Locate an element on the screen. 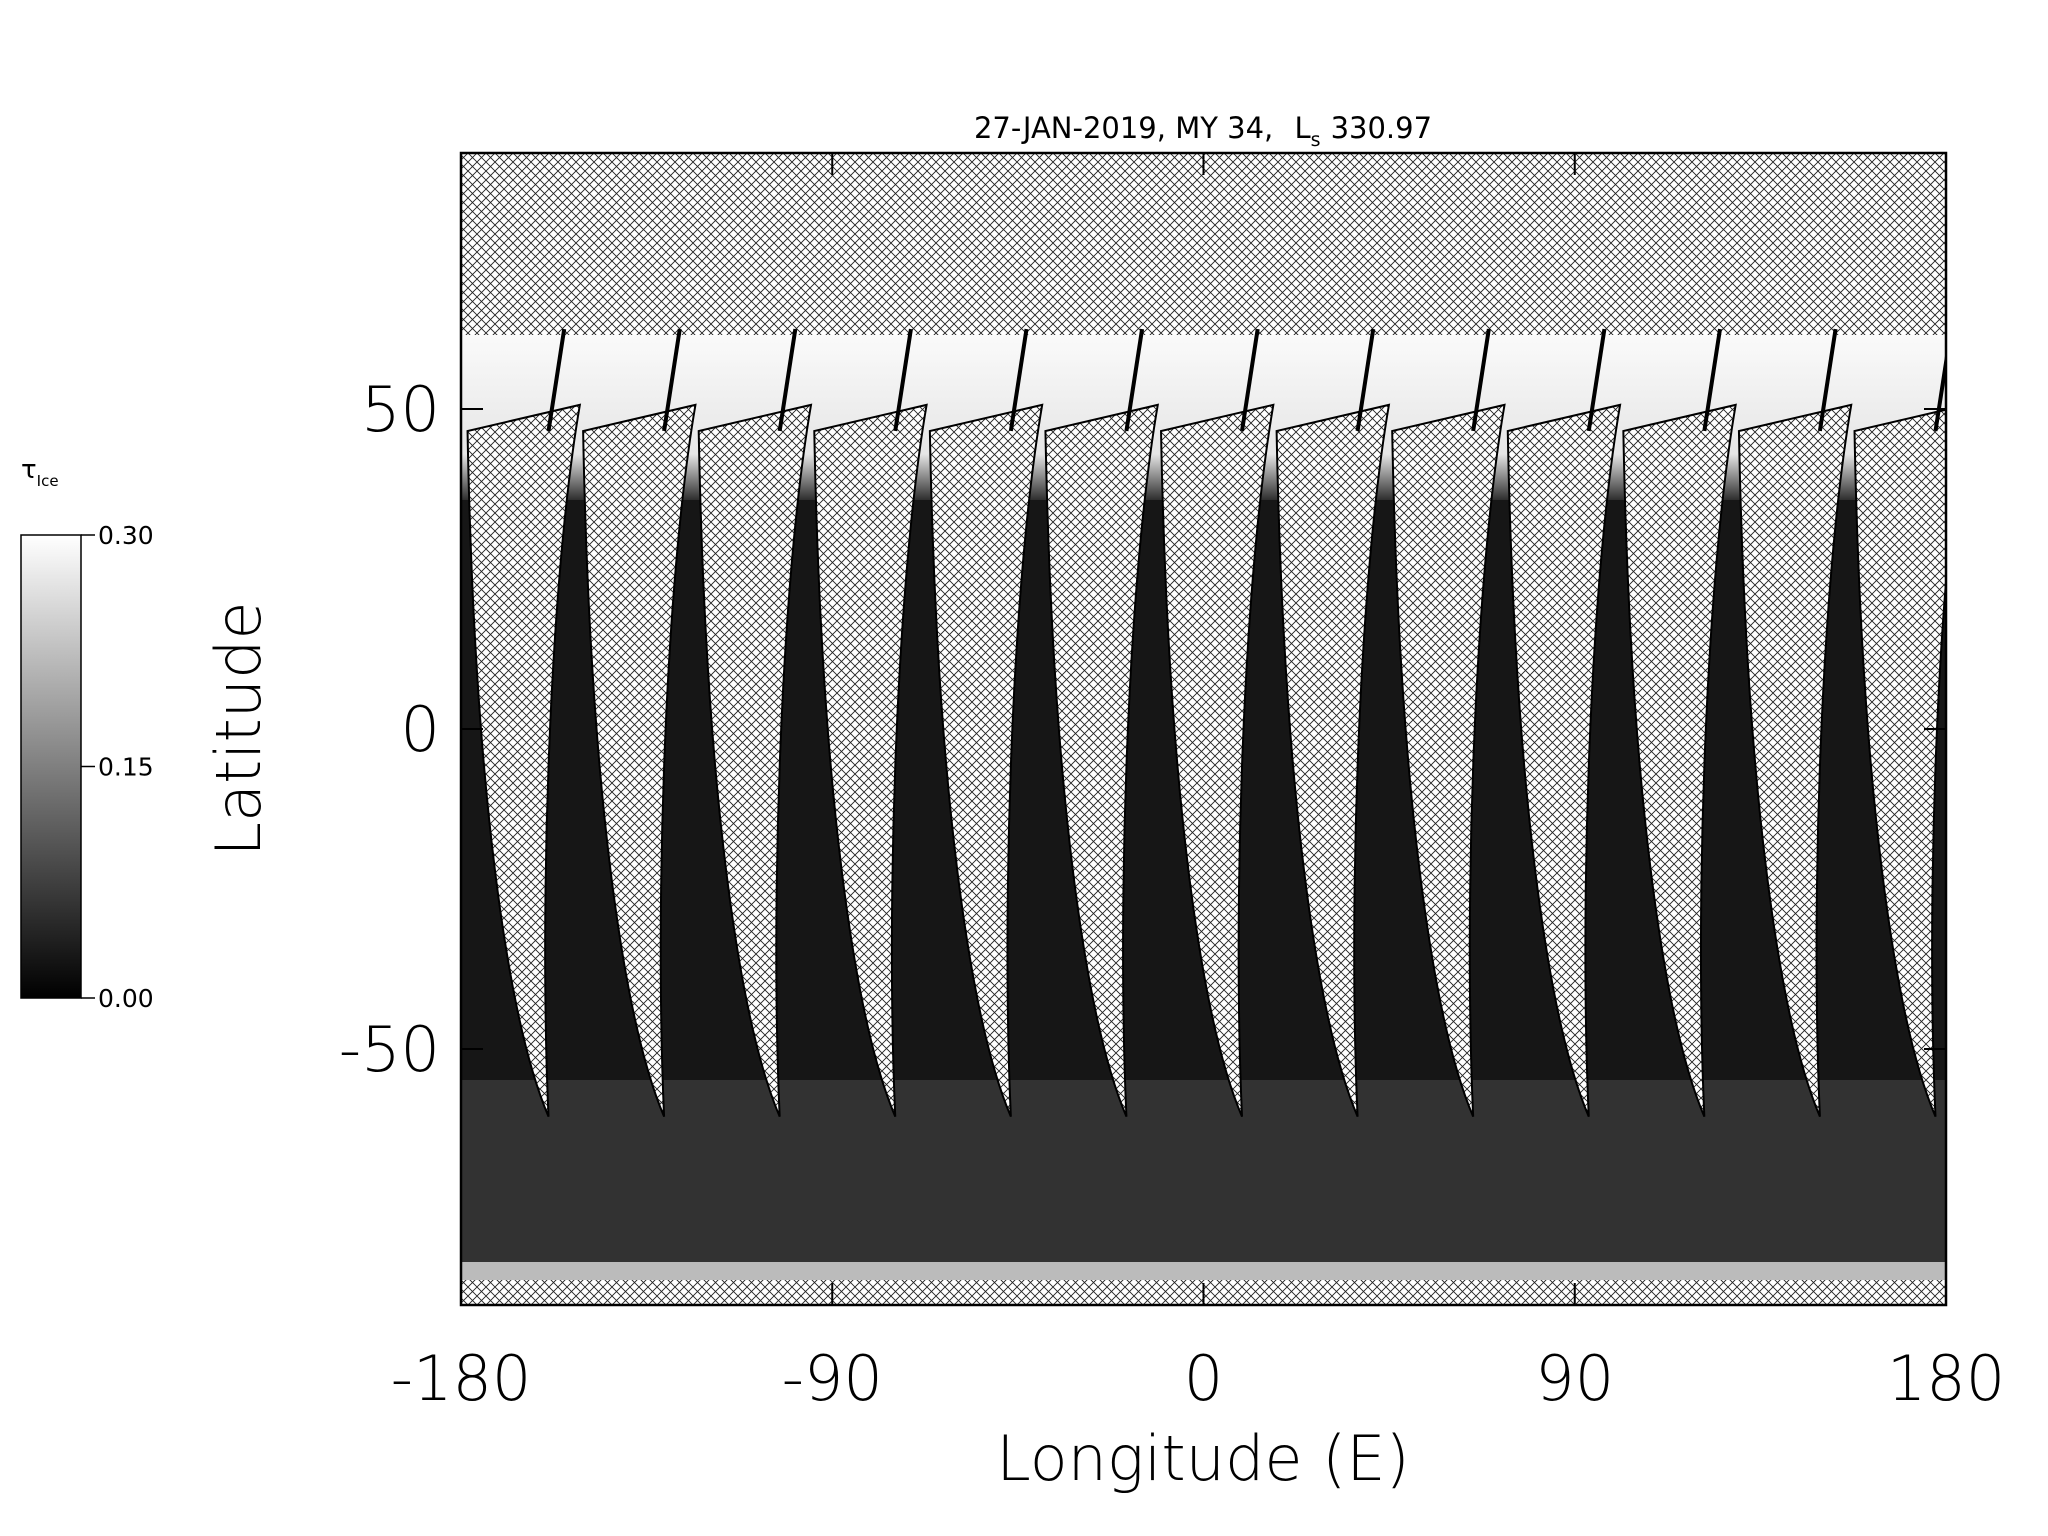 Image resolution: width=2048 pixels, height=1536 pixels. y-tick-label: 50 is located at coordinates (400, 409).